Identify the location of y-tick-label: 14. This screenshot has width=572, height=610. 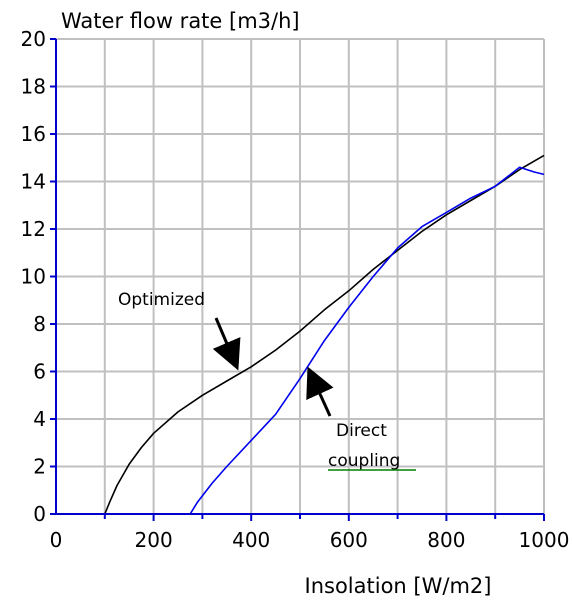
(33, 182).